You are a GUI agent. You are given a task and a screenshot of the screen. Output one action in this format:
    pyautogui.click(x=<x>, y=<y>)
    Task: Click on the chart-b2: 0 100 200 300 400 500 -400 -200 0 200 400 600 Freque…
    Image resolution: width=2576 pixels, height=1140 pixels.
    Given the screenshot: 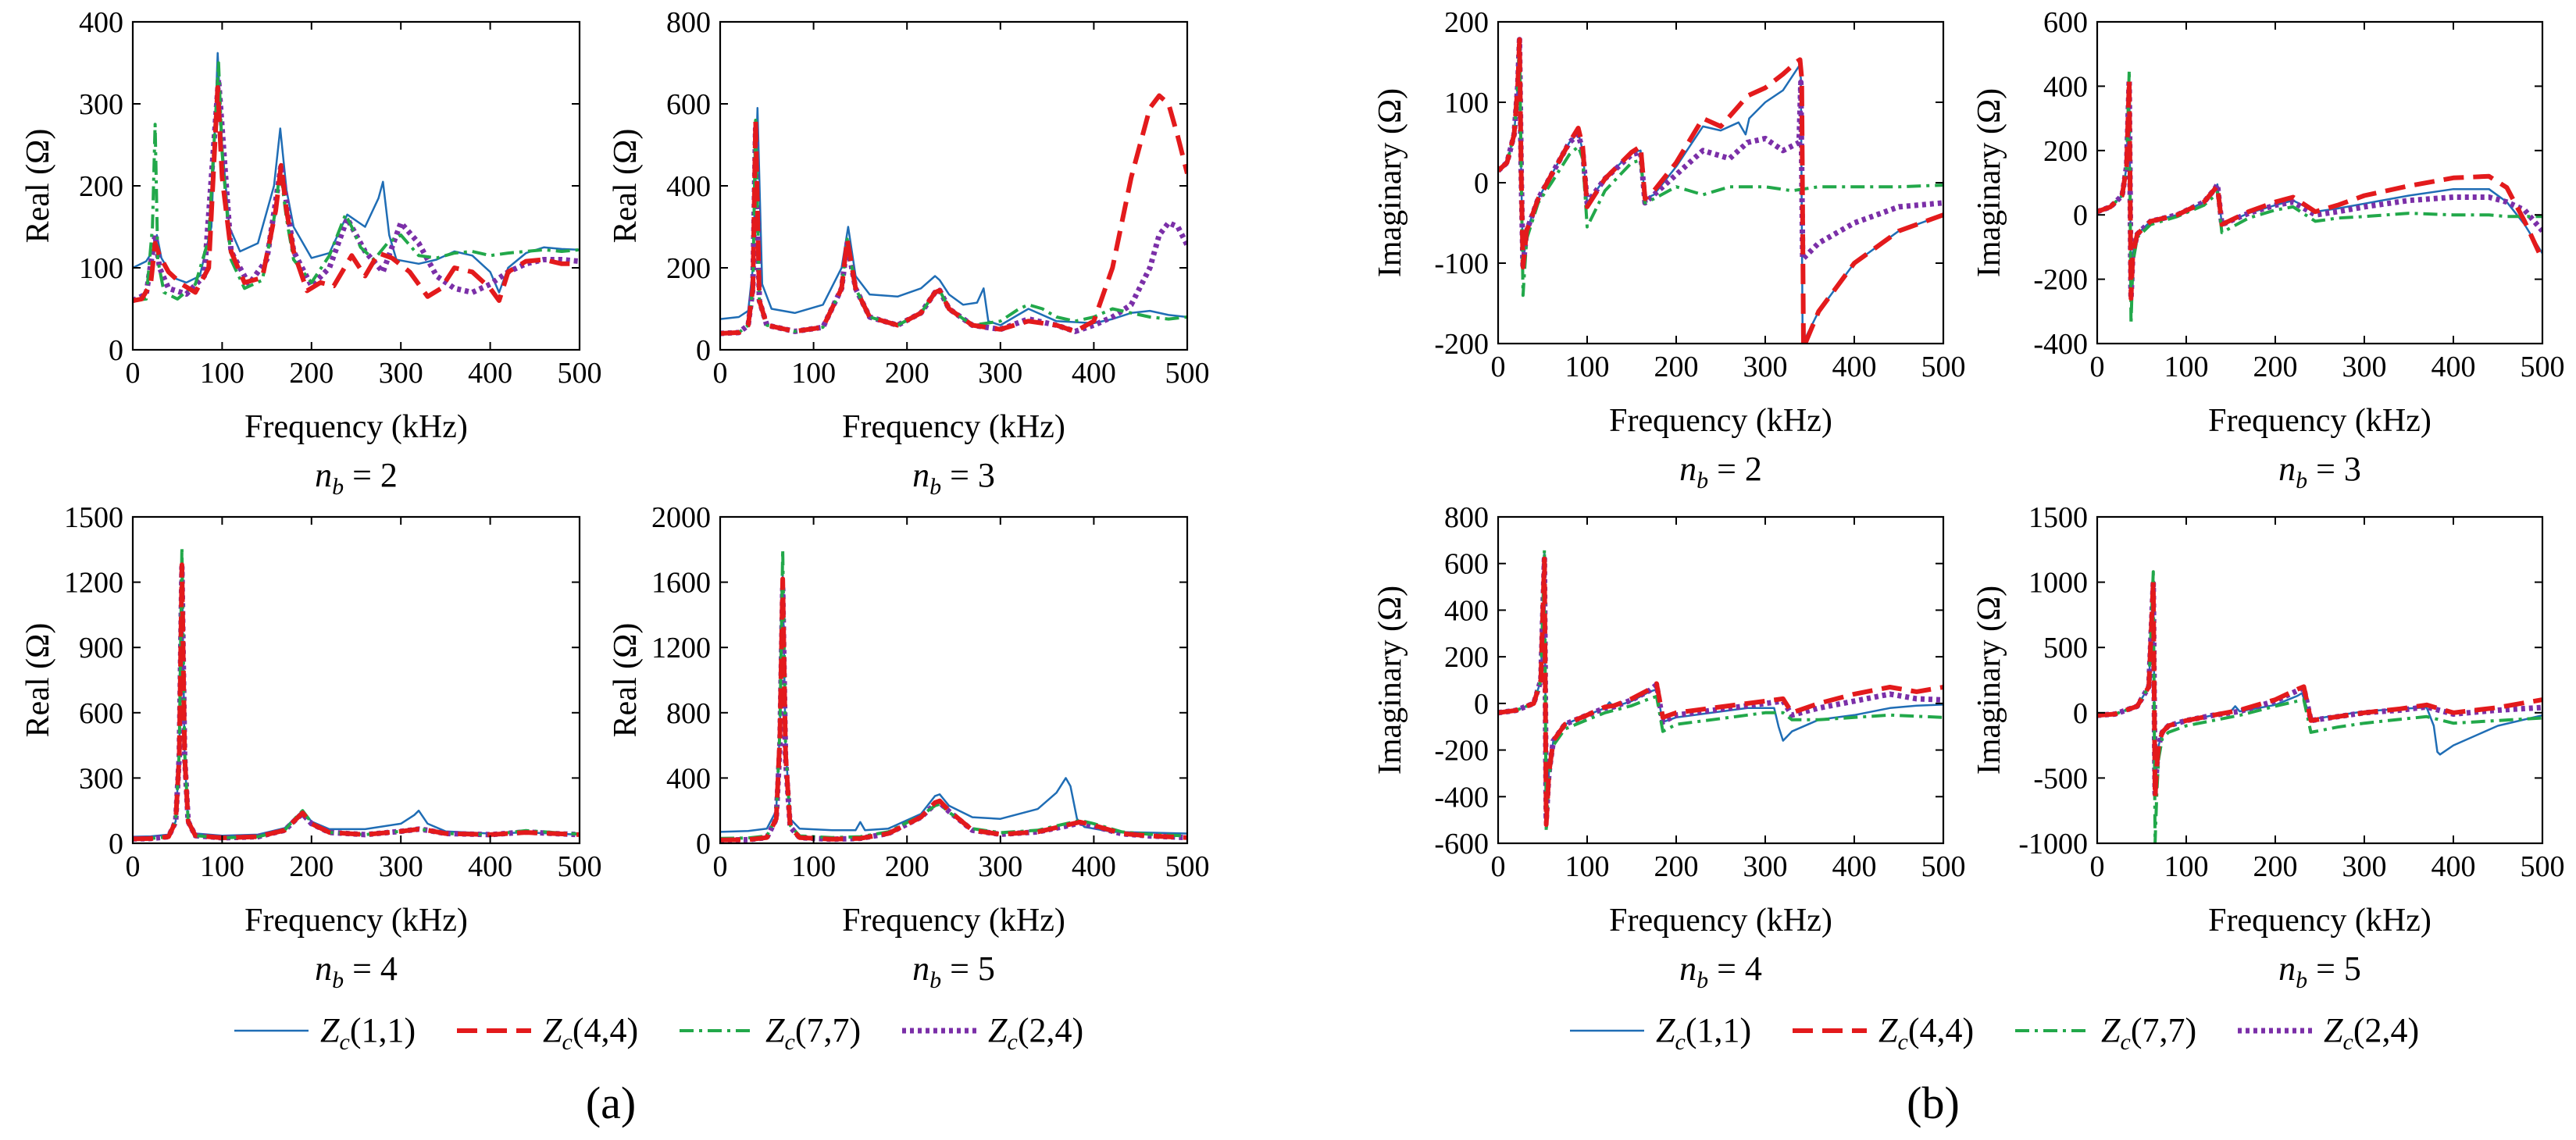 What is the action you would take?
    pyautogui.click(x=2268, y=249)
    